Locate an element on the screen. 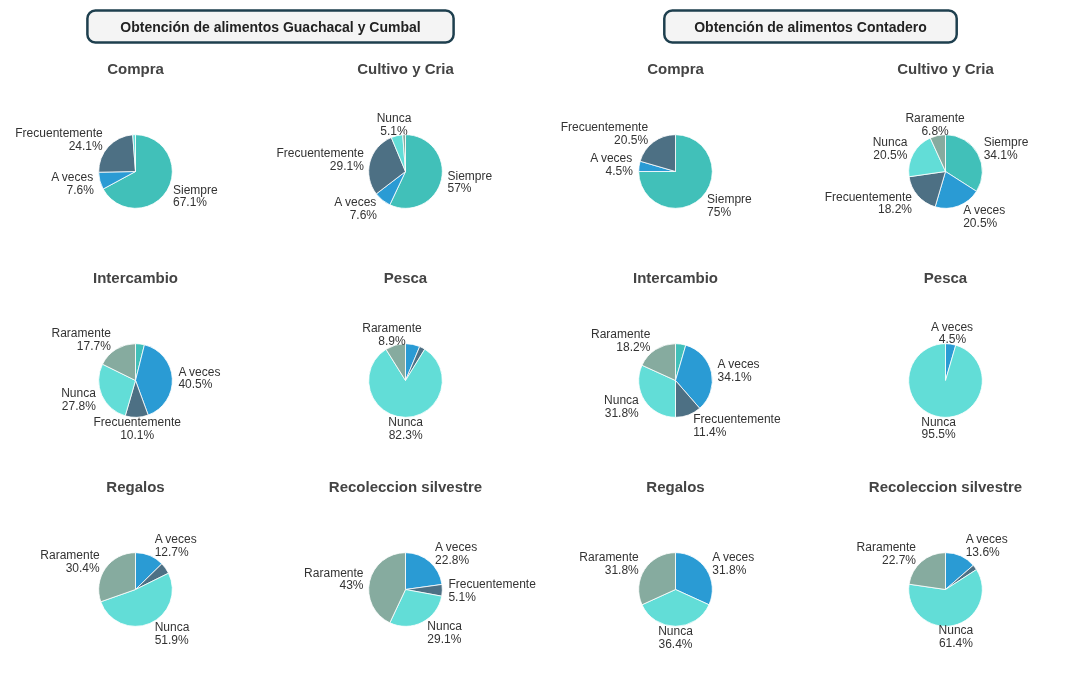 The width and height of the screenshot is (1080, 685). data-label: 6.8% is located at coordinates (935, 130).